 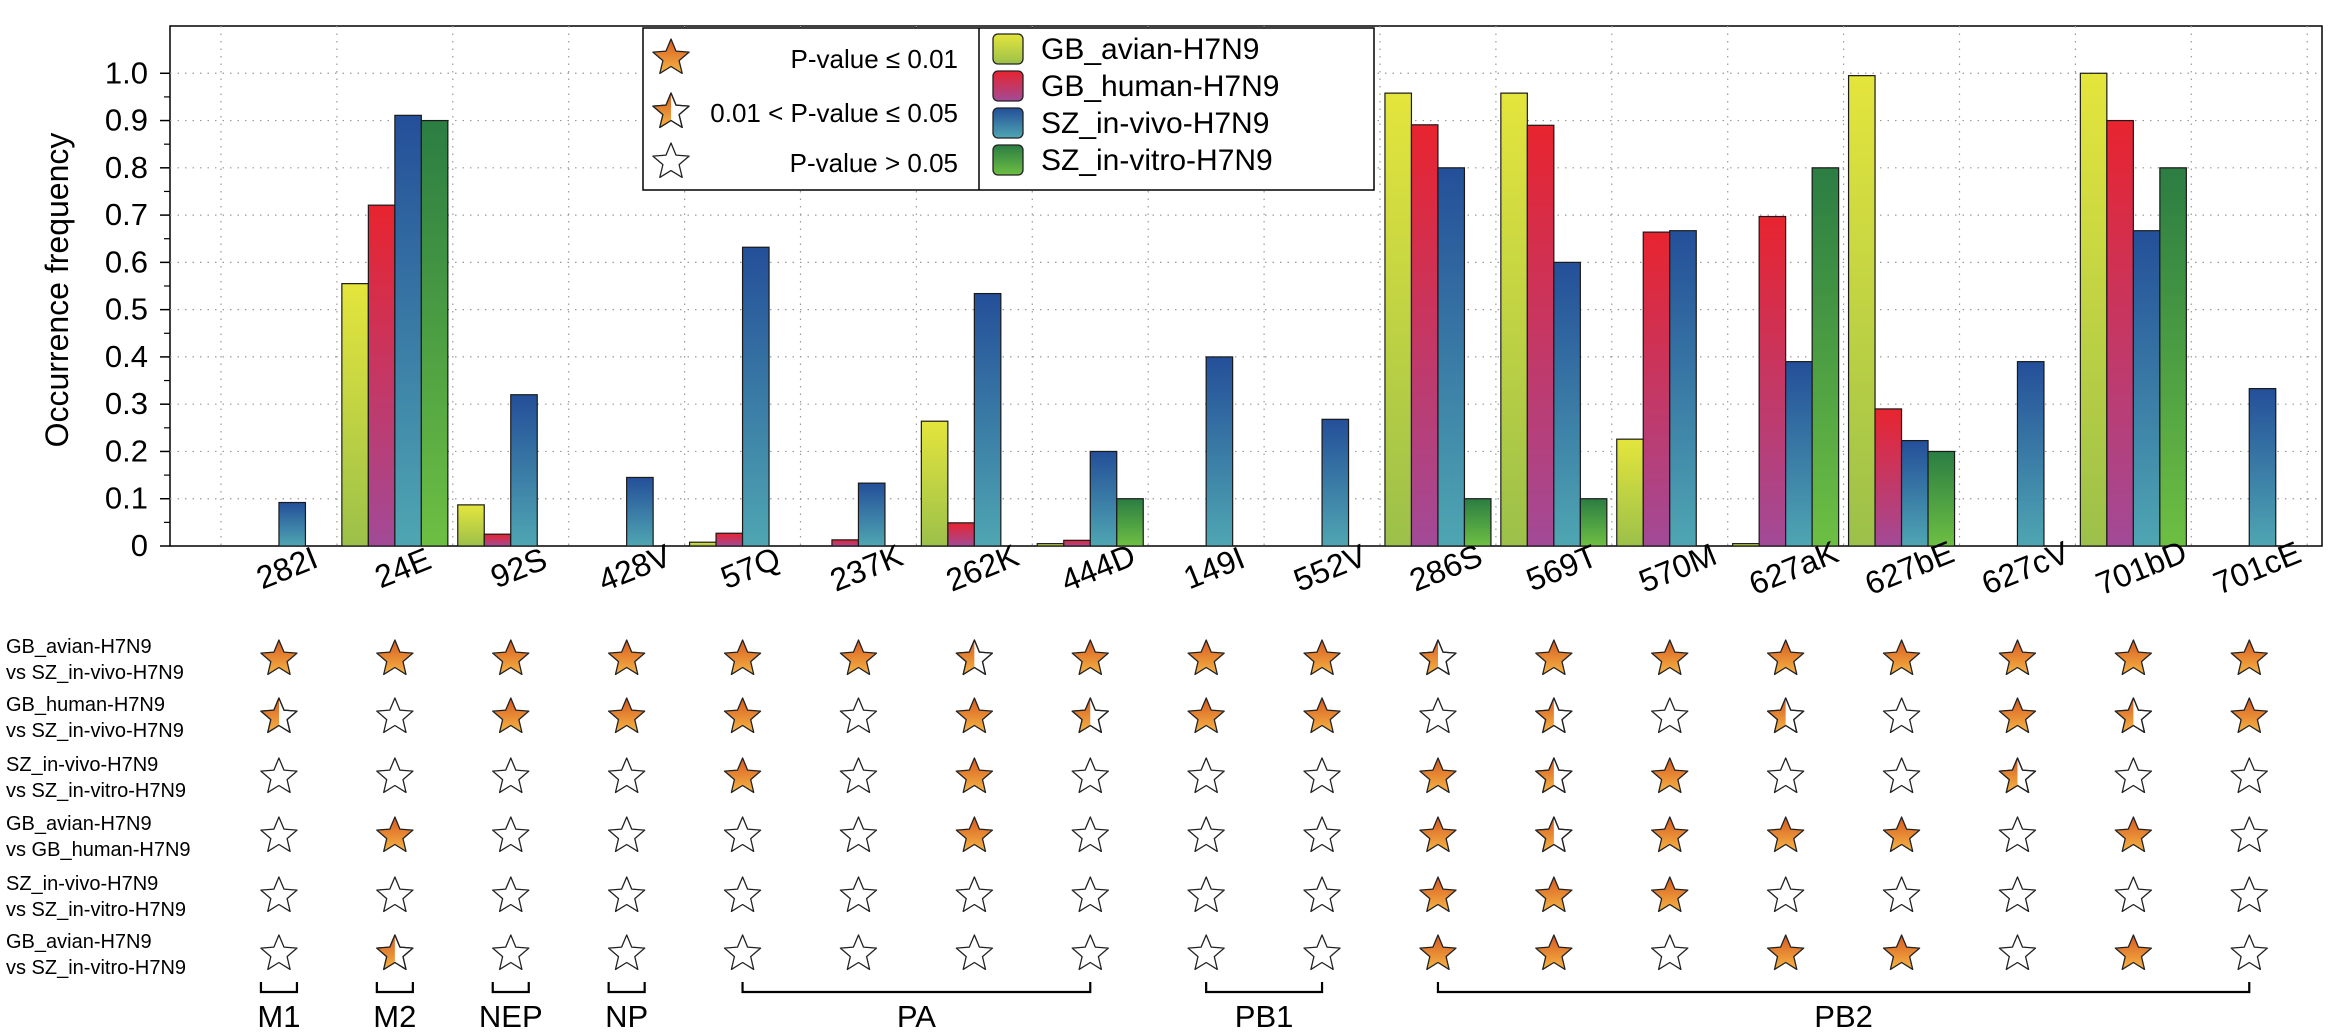 I want to click on star-5-237K, so click(x=858, y=952).